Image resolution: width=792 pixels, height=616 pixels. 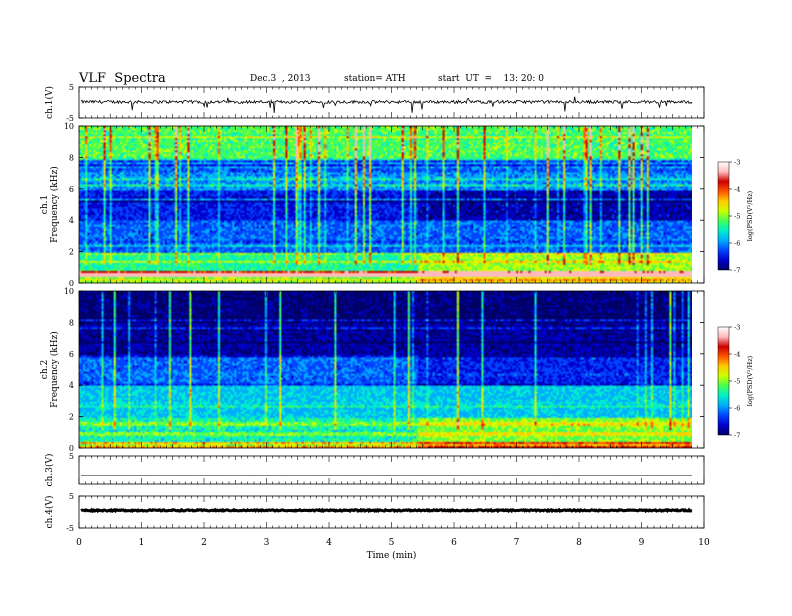 I want to click on x-tick-label: 10, so click(x=704, y=543).